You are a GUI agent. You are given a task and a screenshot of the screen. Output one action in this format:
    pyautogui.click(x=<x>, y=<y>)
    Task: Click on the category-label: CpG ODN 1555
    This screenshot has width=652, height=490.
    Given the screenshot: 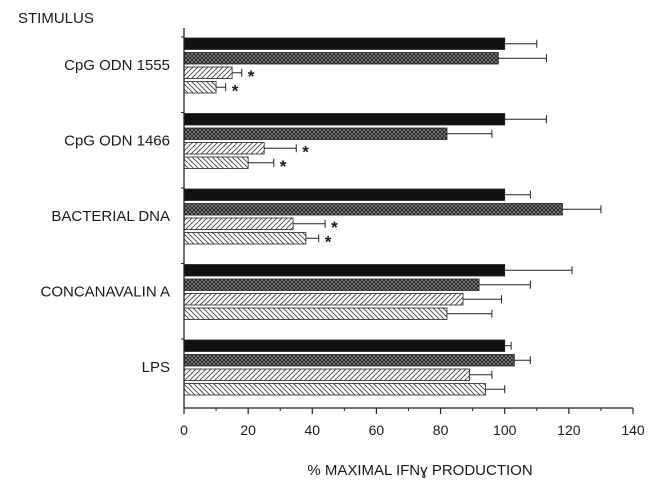 What is the action you would take?
    pyautogui.click(x=117, y=65)
    